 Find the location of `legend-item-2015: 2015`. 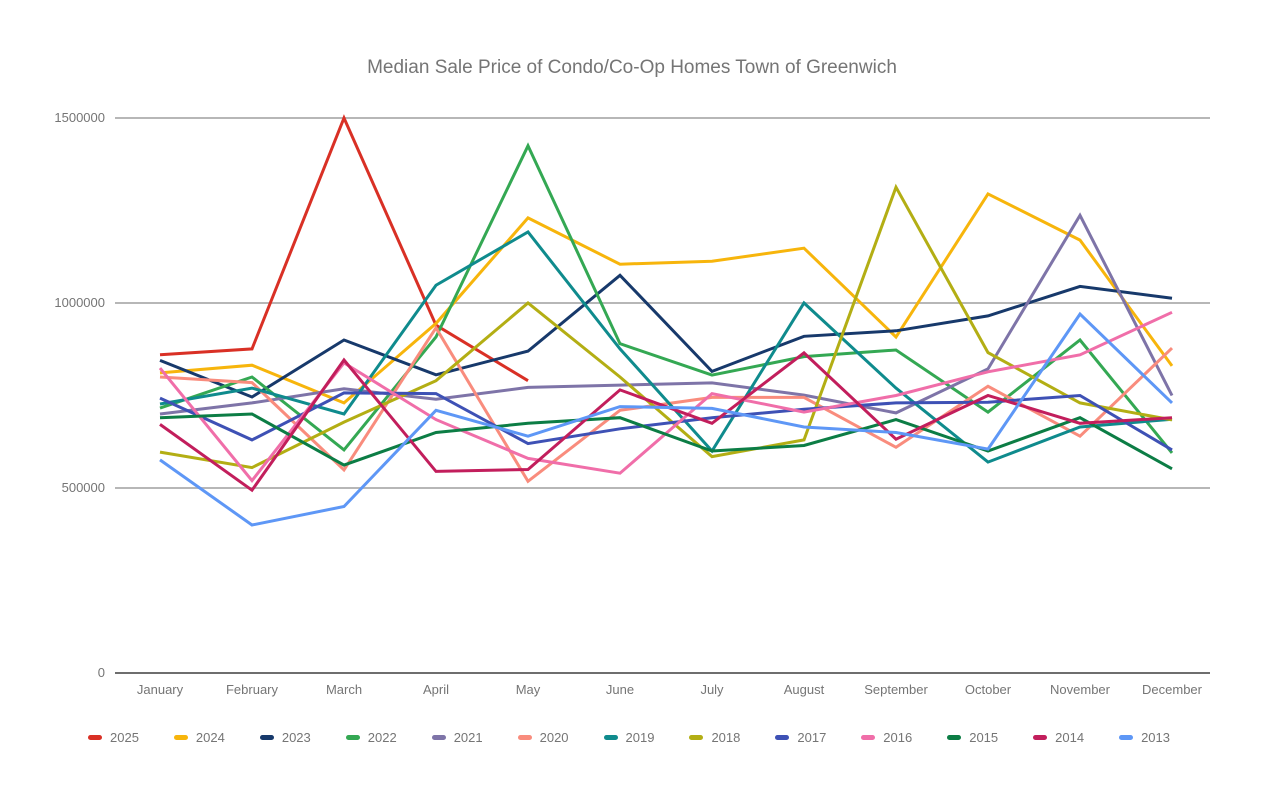

legend-item-2015: 2015 is located at coordinates (972, 737).